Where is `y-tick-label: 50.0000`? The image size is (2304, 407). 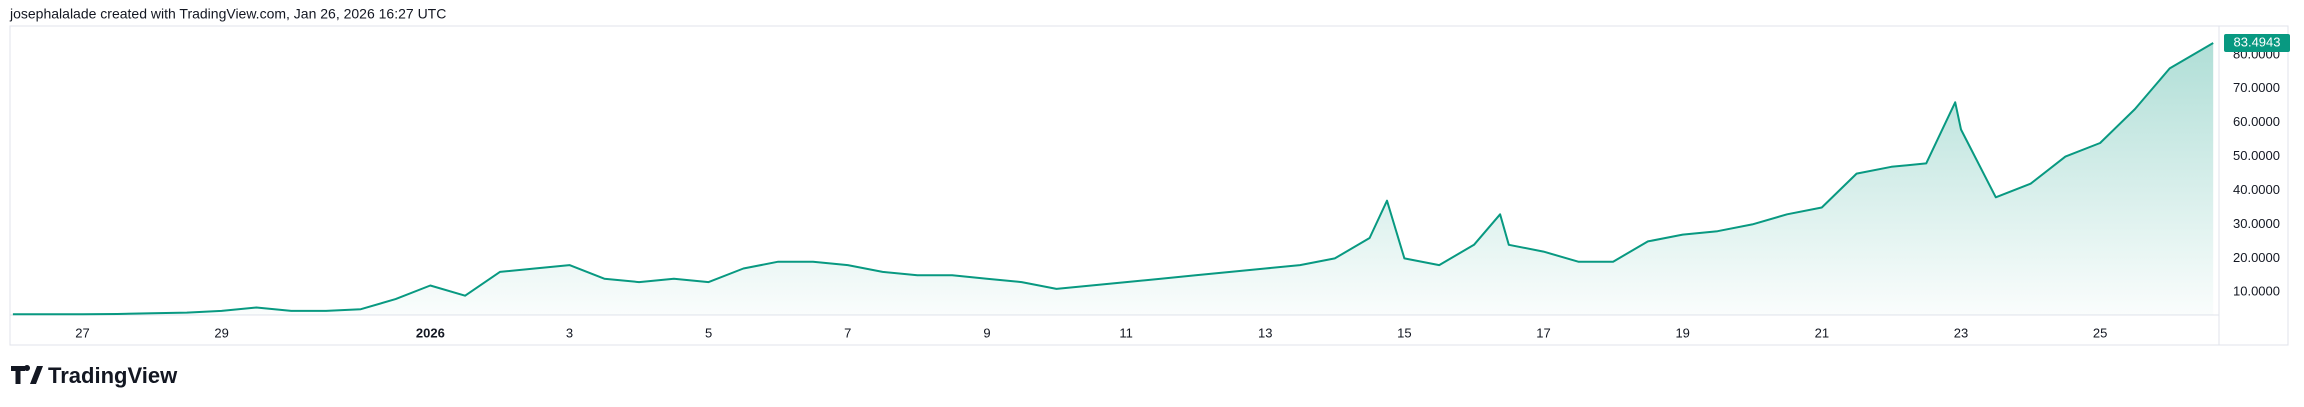
y-tick-label: 50.0000 is located at coordinates (2256, 155).